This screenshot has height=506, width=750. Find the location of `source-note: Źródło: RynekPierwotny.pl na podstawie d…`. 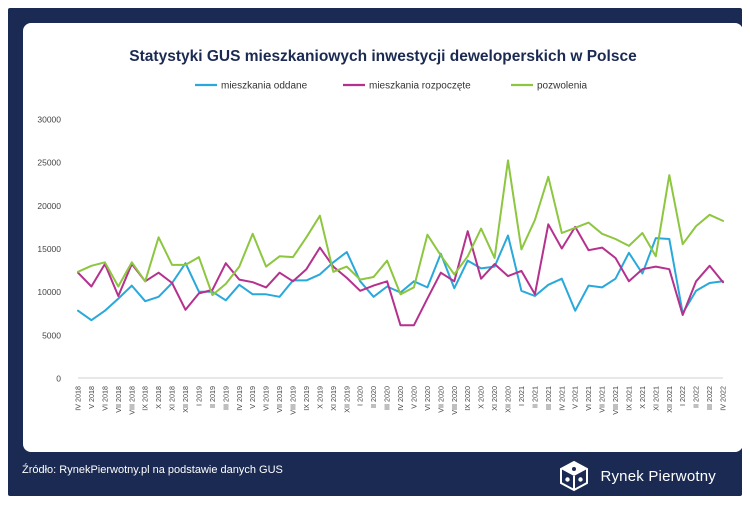

source-note: Źródło: RynekPierwotny.pl na podstawie d… is located at coordinates (152, 470).